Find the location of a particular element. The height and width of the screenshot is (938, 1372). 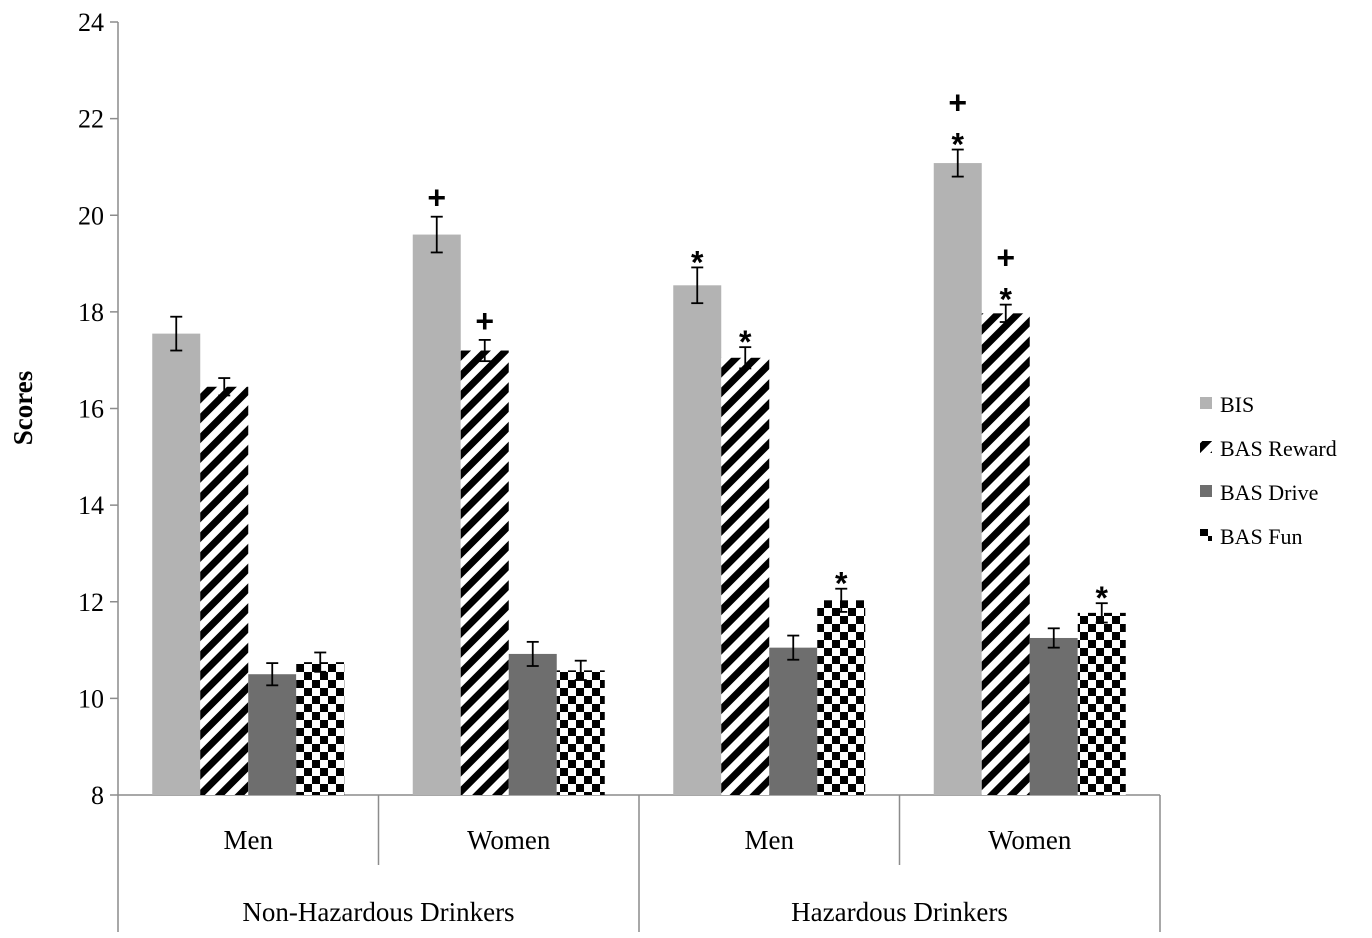

legend-label: BIS is located at coordinates (1237, 404).